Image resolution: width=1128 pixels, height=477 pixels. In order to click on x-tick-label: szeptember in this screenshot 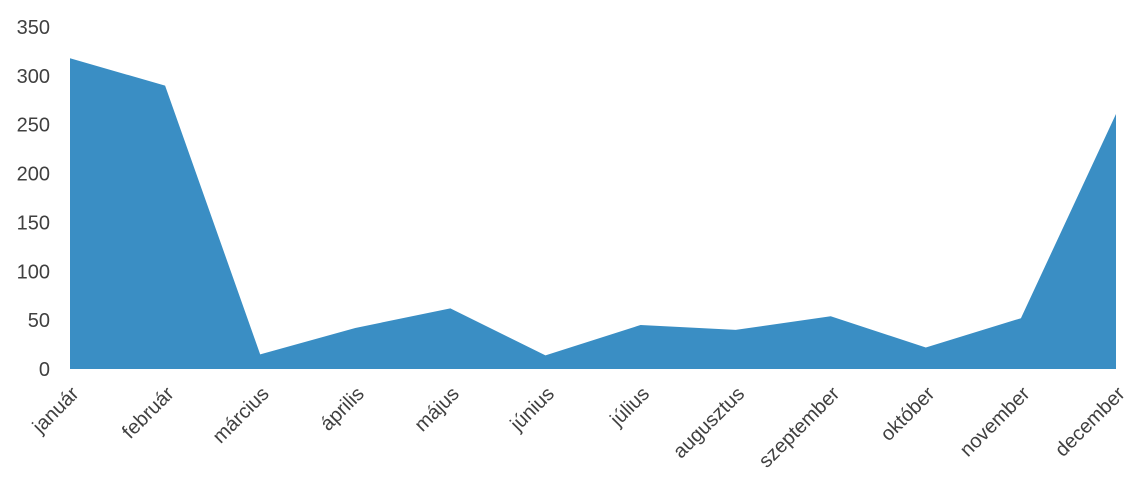, I will do `click(800, 428)`.